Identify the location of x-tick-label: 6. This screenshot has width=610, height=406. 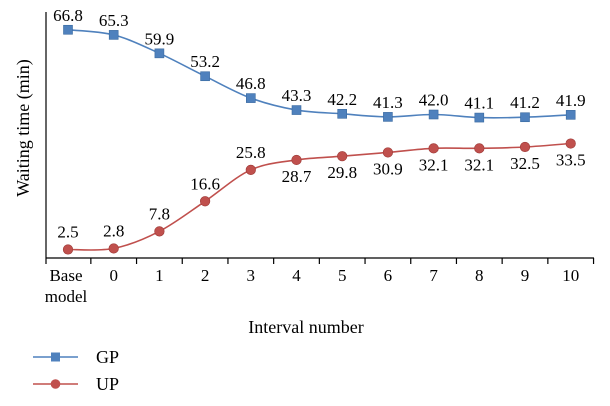
(388, 275).